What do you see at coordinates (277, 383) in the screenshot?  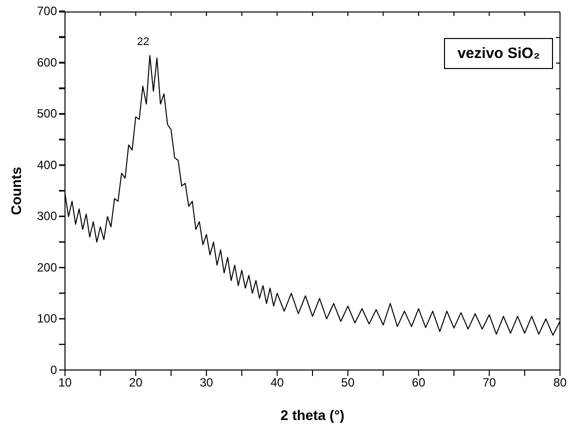 I see `x-tick-label: 40` at bounding box center [277, 383].